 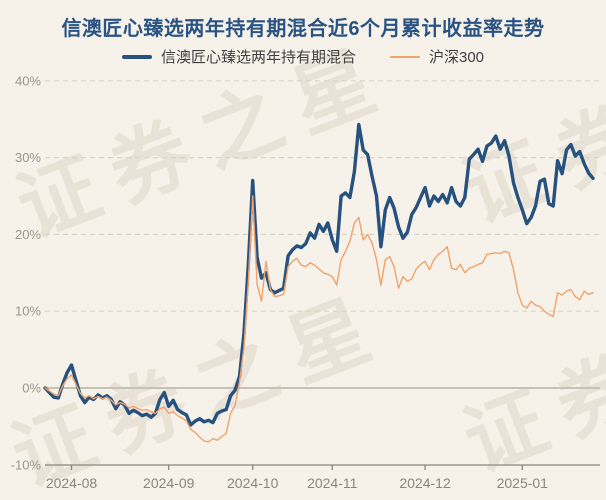 What do you see at coordinates (425, 483) in the screenshot?
I see `x-tick-label: 2024-12` at bounding box center [425, 483].